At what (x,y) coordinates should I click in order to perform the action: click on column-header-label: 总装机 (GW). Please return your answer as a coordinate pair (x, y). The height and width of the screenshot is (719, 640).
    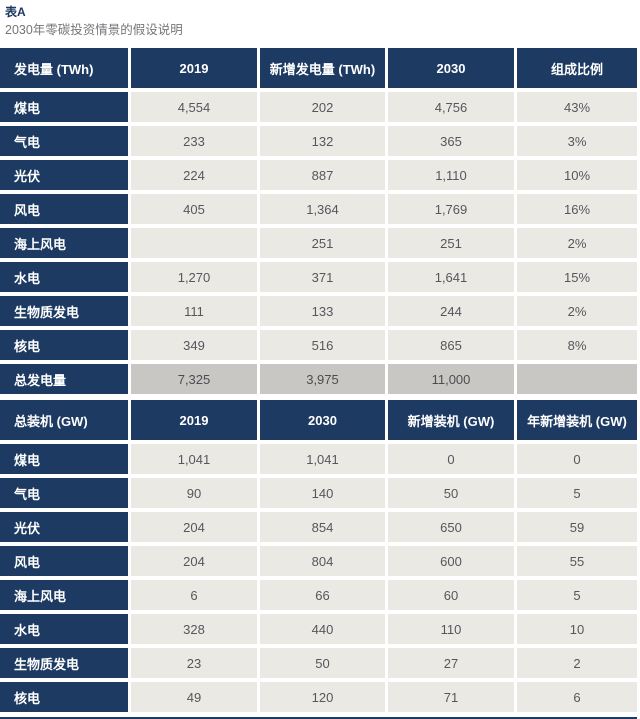
    Looking at the image, I should click on (64, 420).